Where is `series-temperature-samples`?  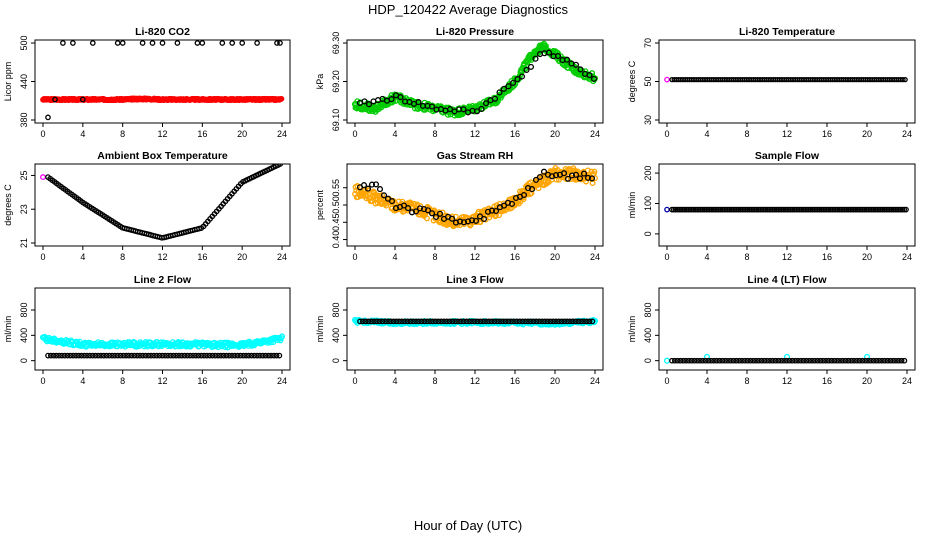 series-temperature-samples is located at coordinates (667, 79).